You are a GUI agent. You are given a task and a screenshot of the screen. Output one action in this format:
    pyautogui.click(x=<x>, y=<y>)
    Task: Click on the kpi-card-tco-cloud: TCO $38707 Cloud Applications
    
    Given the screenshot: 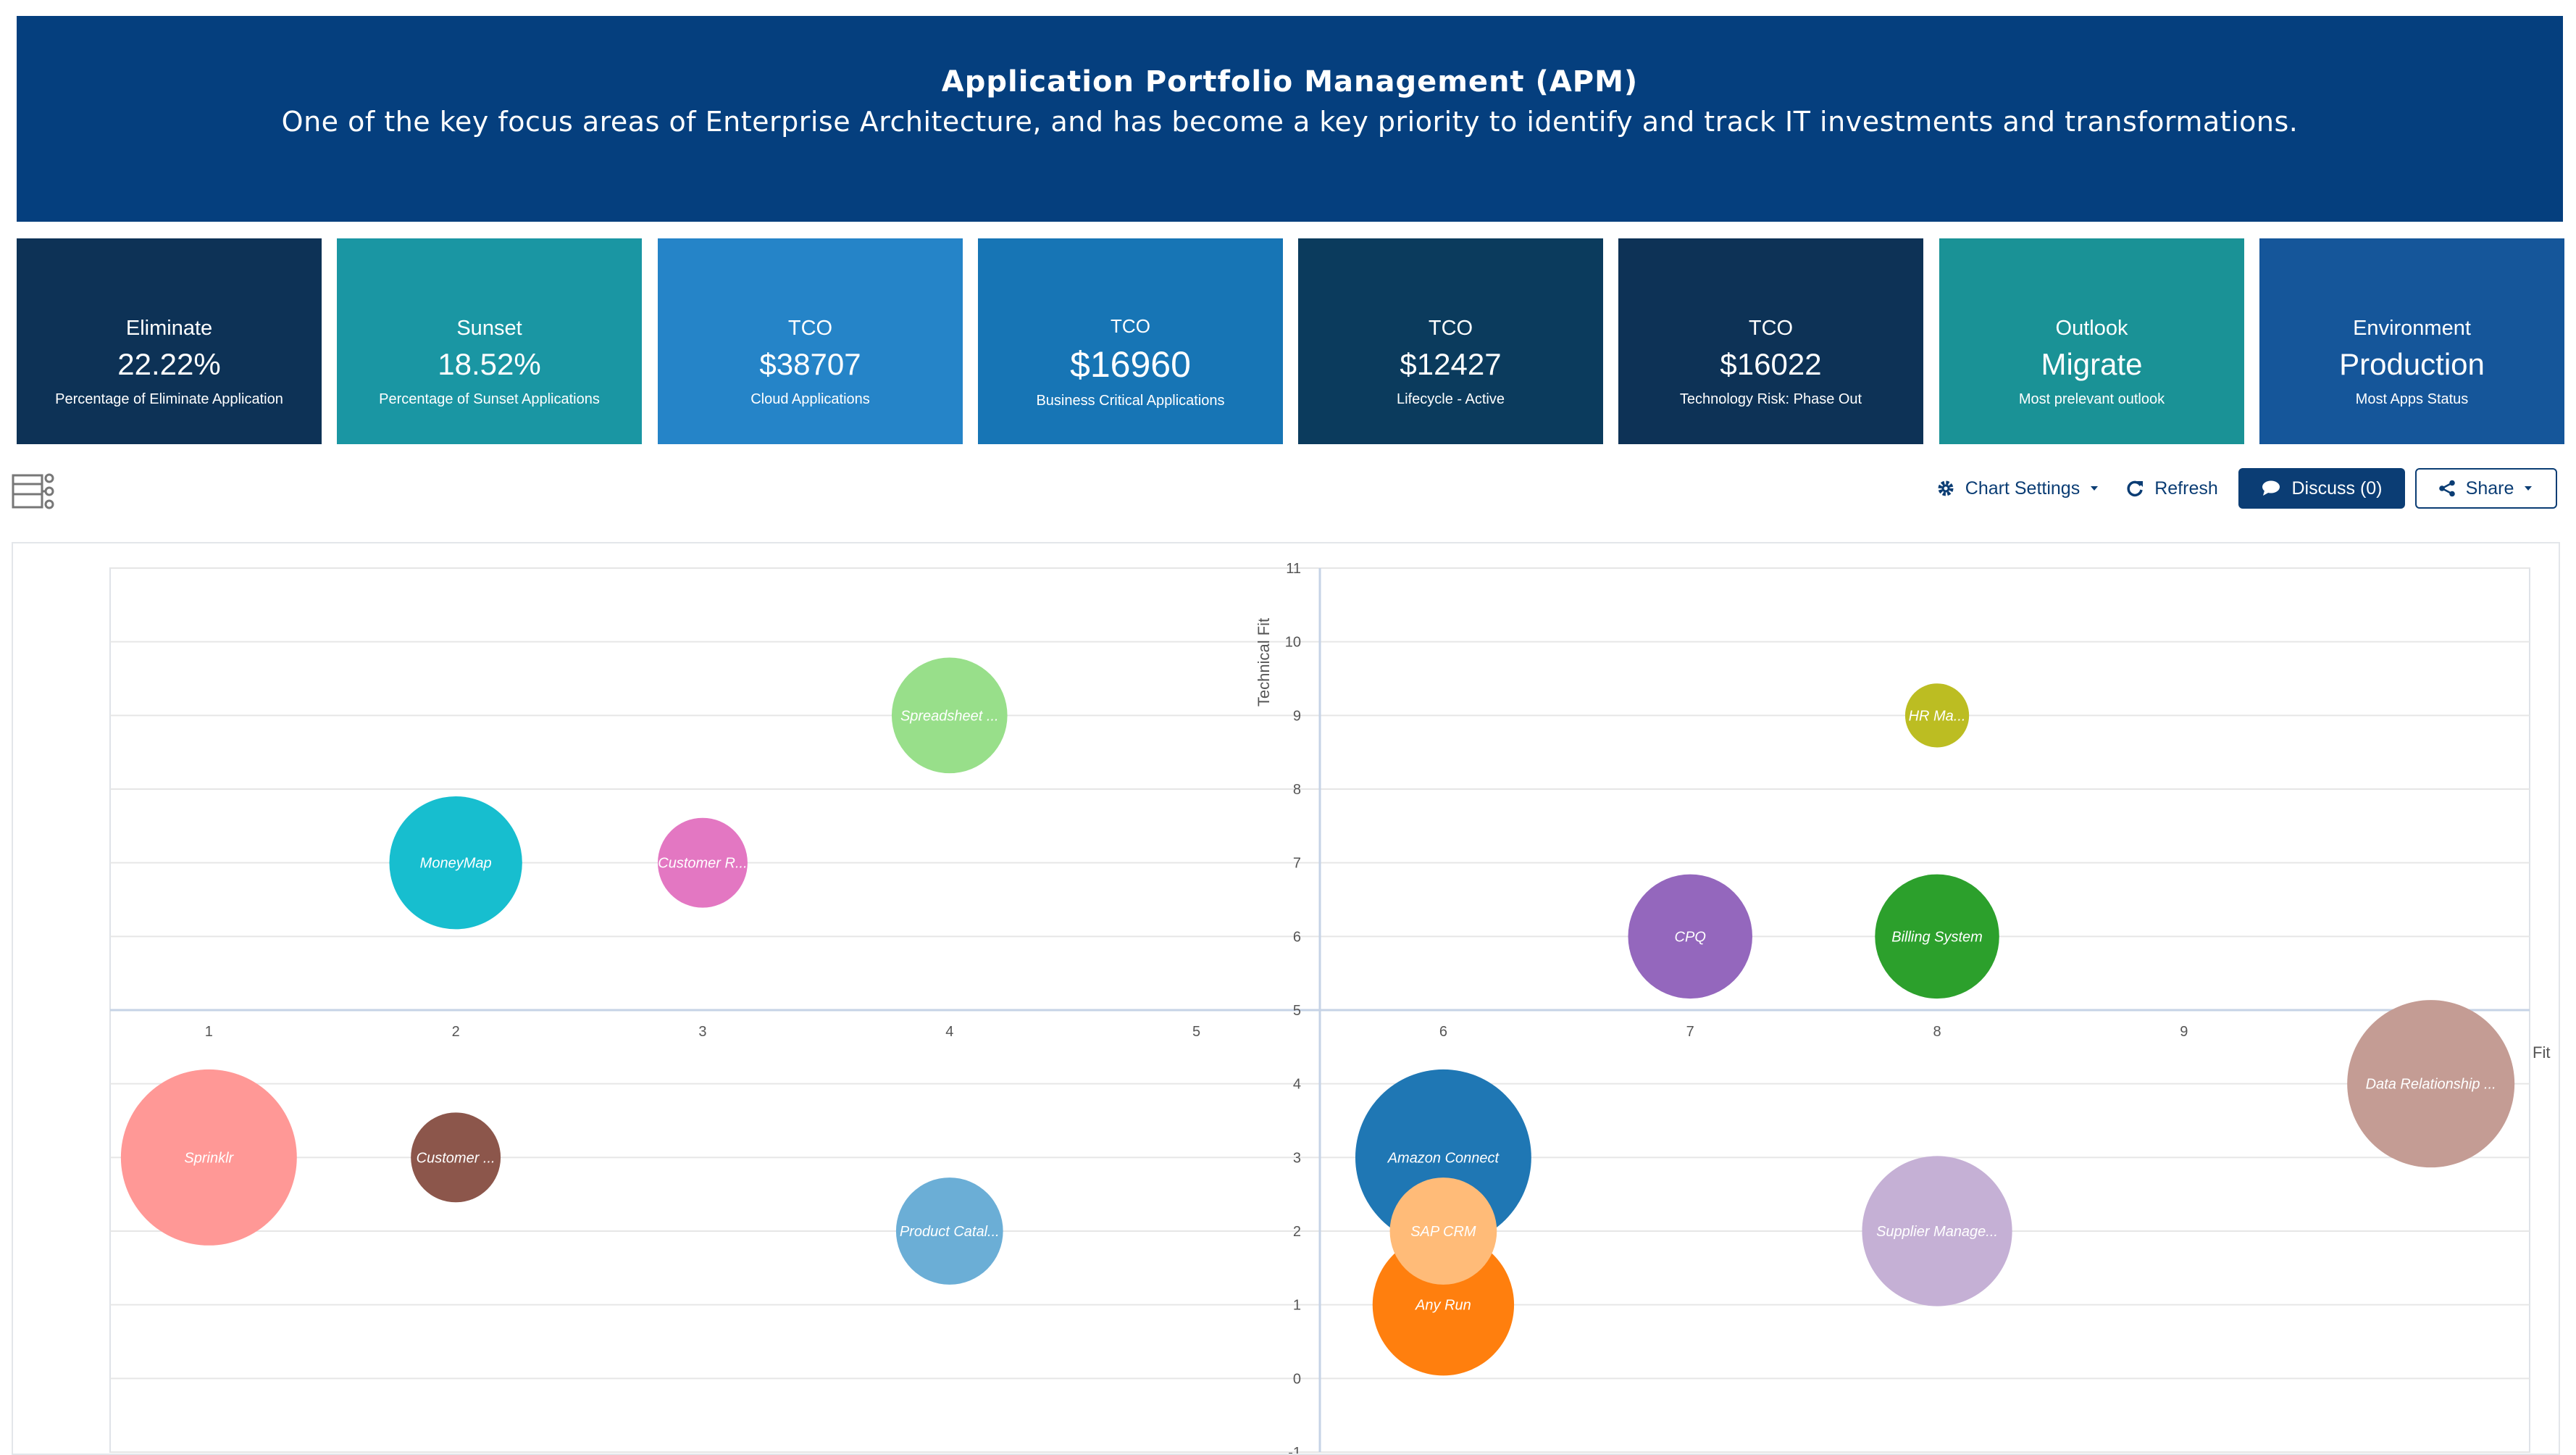 What is the action you would take?
    pyautogui.click(x=810, y=341)
    